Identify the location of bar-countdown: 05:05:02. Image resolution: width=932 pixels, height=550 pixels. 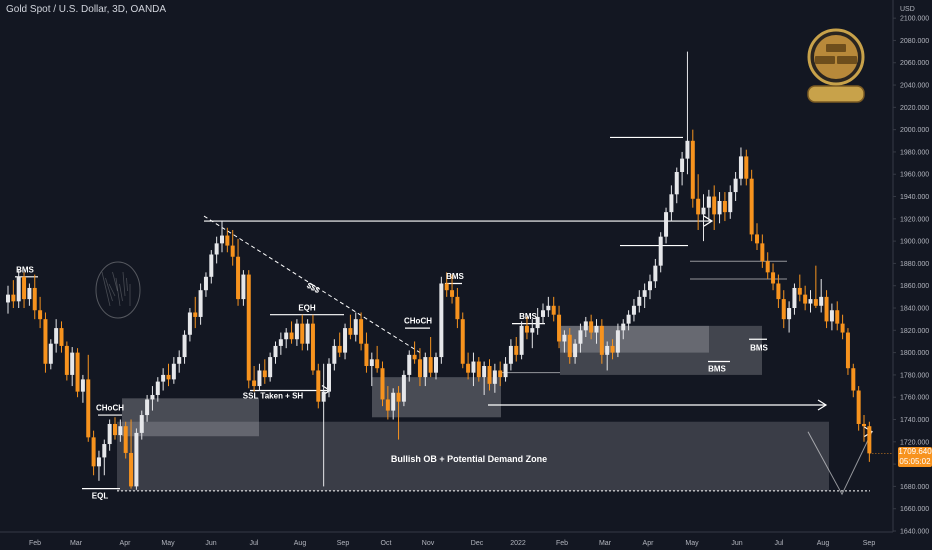
(915, 462).